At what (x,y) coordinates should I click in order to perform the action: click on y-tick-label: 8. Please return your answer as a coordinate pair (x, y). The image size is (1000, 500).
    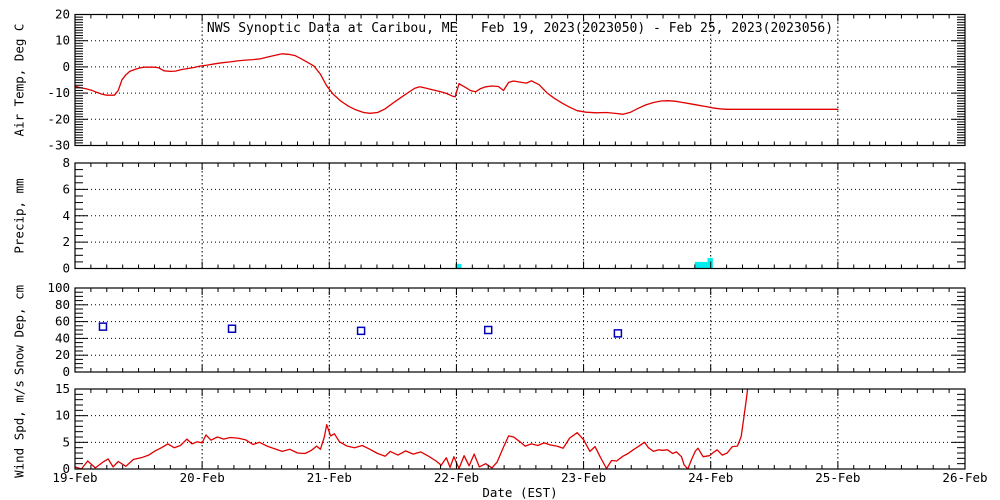
    Looking at the image, I should click on (66, 162).